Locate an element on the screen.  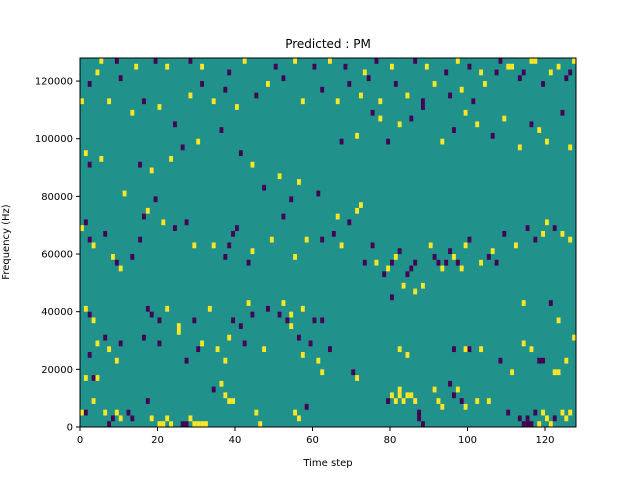
x-tick-label: 20 is located at coordinates (157, 440).